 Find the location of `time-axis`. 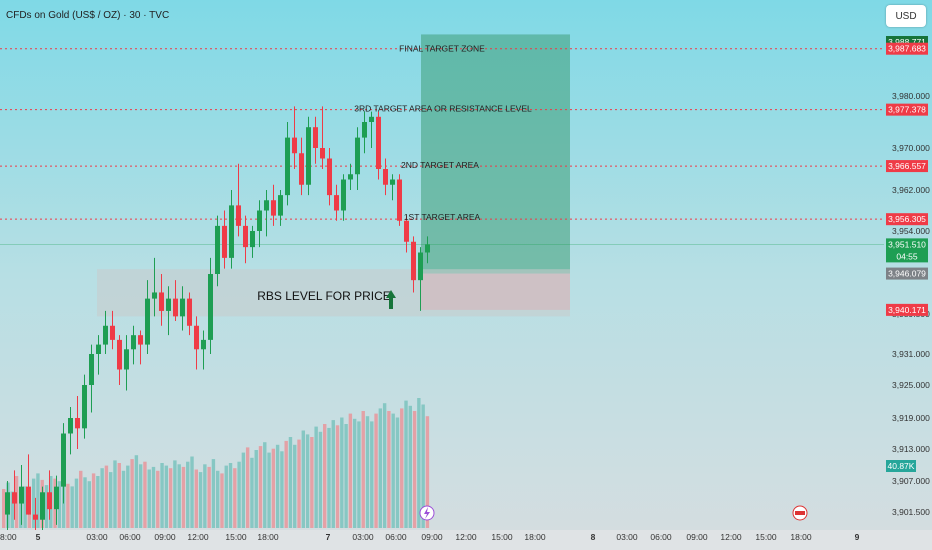

time-axis is located at coordinates (466, 540).